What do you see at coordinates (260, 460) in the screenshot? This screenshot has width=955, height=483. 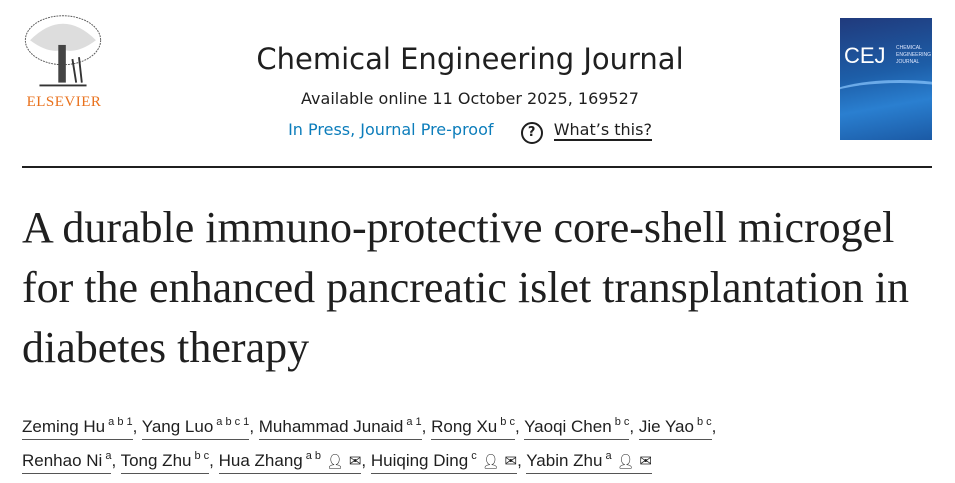 I see `author-name: Hua Zhang` at bounding box center [260, 460].